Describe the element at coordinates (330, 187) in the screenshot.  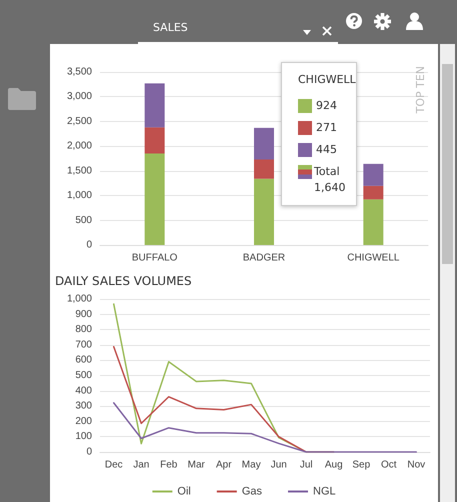
I see `annotation: 1,640` at that location.